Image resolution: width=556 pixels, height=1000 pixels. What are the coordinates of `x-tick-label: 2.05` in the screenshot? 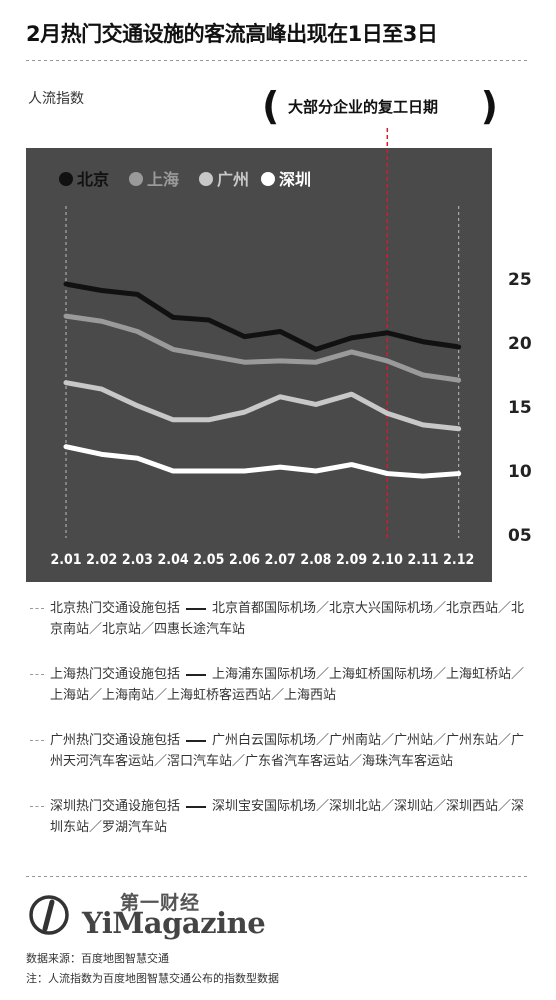 It's located at (208, 560).